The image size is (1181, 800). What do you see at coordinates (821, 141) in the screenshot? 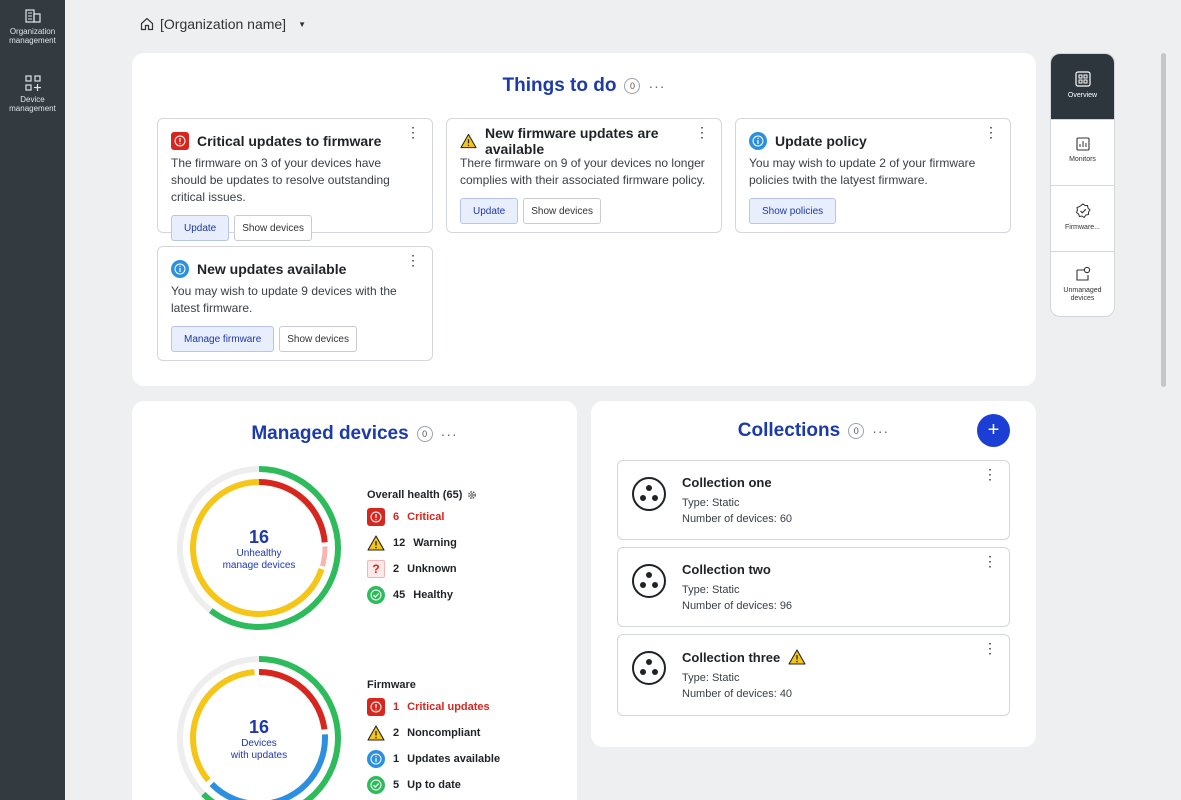
I see `card-title: Update policy` at bounding box center [821, 141].